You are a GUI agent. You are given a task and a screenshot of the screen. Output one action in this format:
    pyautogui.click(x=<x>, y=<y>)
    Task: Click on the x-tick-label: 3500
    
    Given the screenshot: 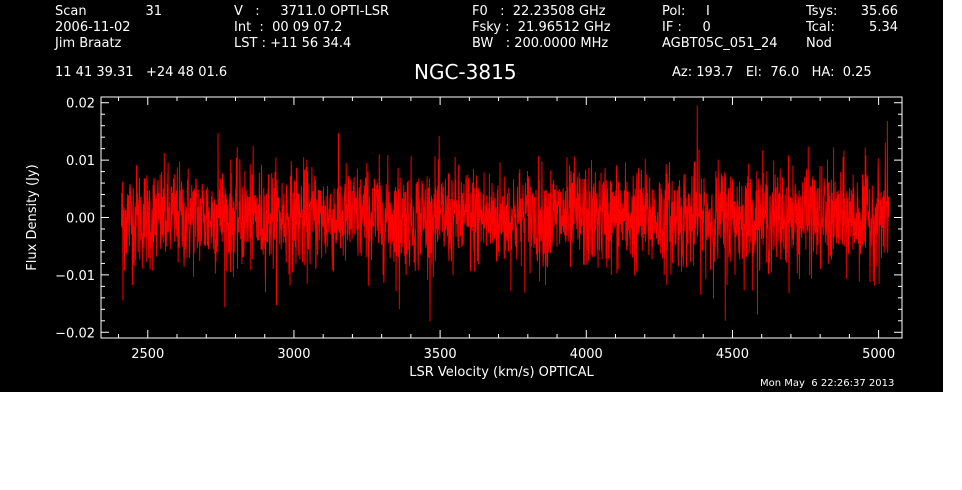 What is the action you would take?
    pyautogui.click(x=440, y=354)
    